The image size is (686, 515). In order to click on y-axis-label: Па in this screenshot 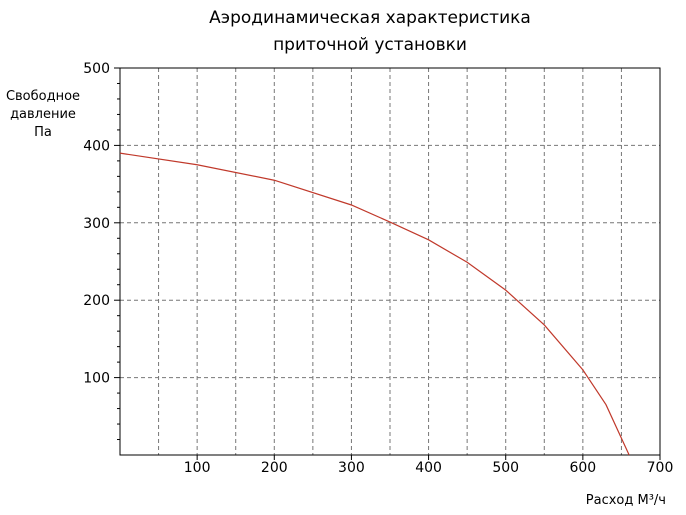, I will do `click(43, 132)`.